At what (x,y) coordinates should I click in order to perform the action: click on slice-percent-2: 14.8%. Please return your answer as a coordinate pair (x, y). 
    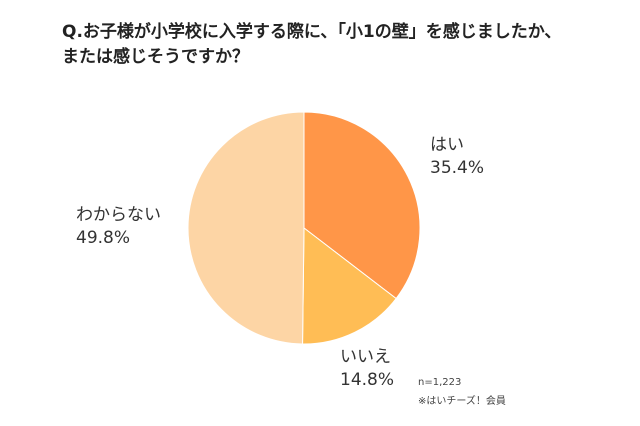
    Looking at the image, I should click on (367, 380).